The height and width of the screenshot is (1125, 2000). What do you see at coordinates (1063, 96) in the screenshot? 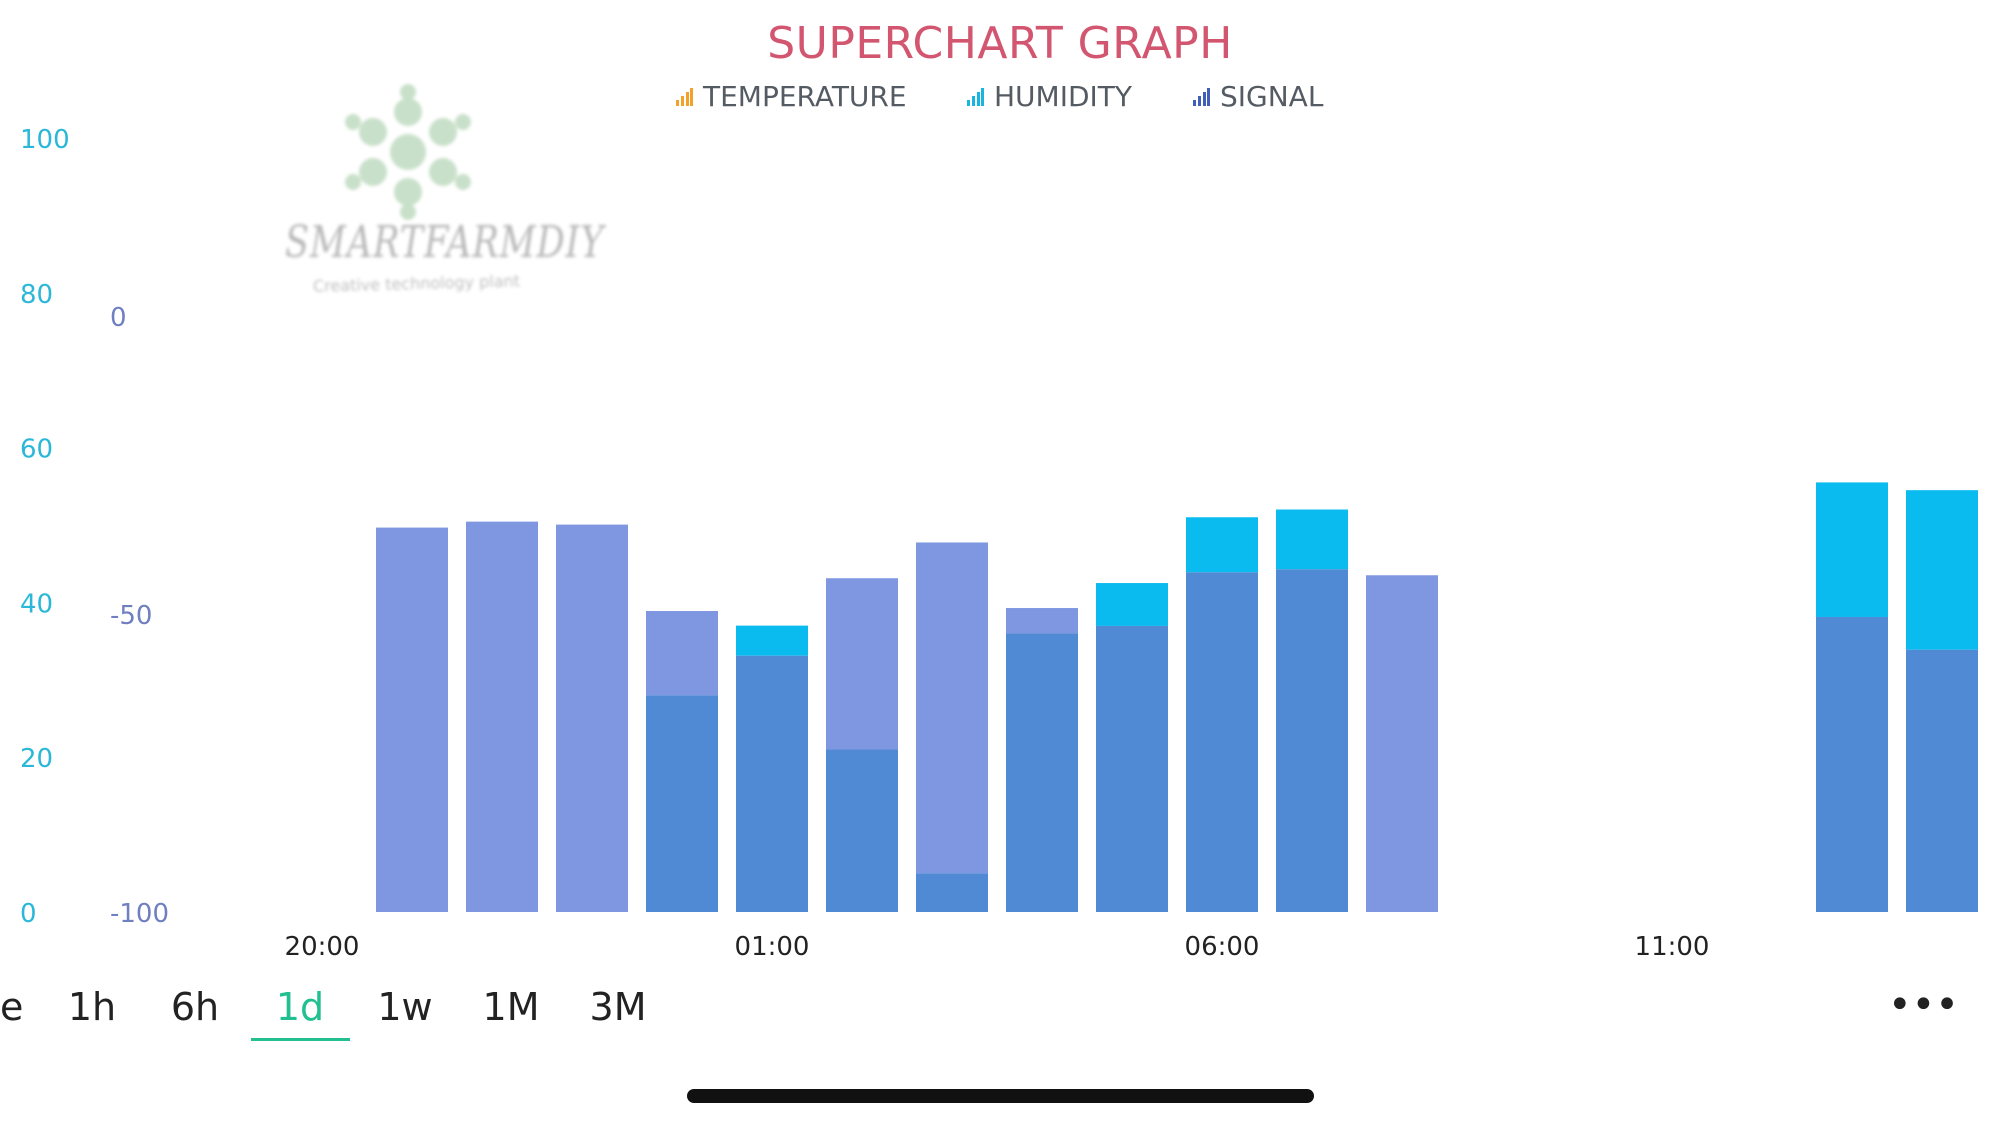
I see `legend-label: HUMIDITY` at bounding box center [1063, 96].